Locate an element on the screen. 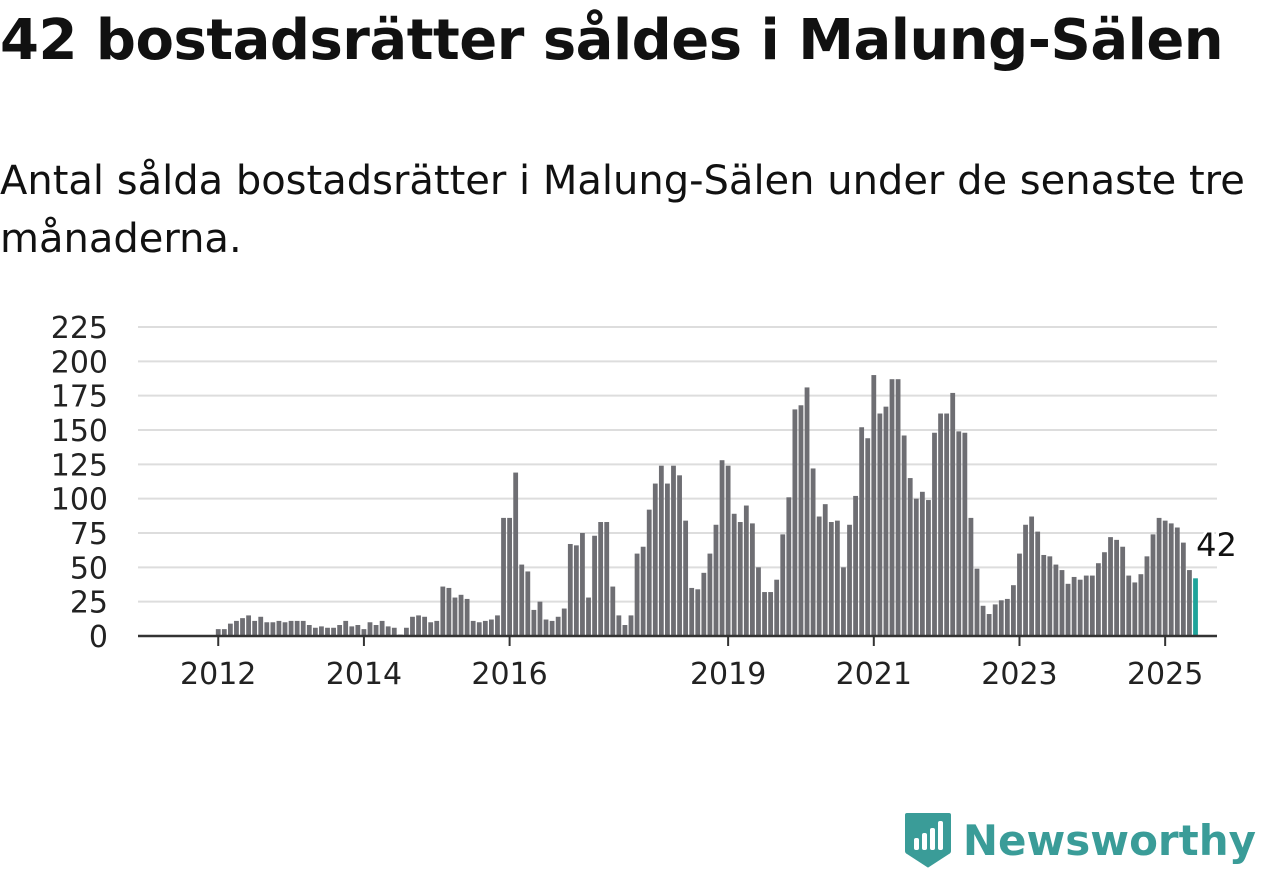 The width and height of the screenshot is (1262, 879). x-tick-label: 2014 is located at coordinates (364, 674).